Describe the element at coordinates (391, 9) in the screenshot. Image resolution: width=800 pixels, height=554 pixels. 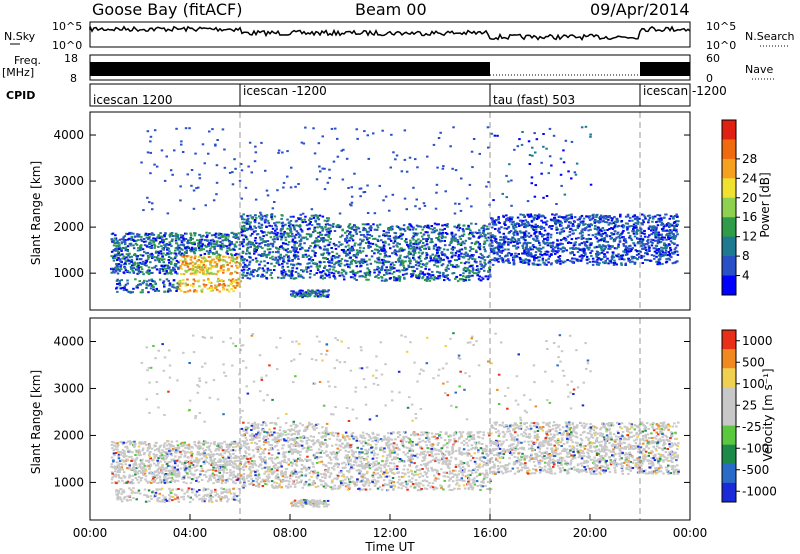
I see `beam-title: Beam 00` at that location.